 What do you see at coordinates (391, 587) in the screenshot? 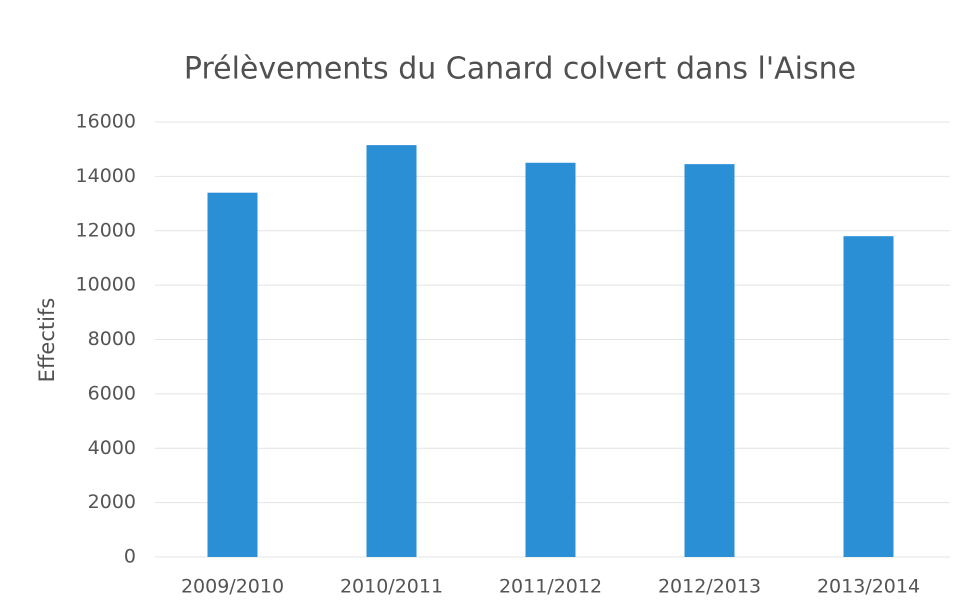
I see `x-tick-label: 2010/2011` at bounding box center [391, 587].